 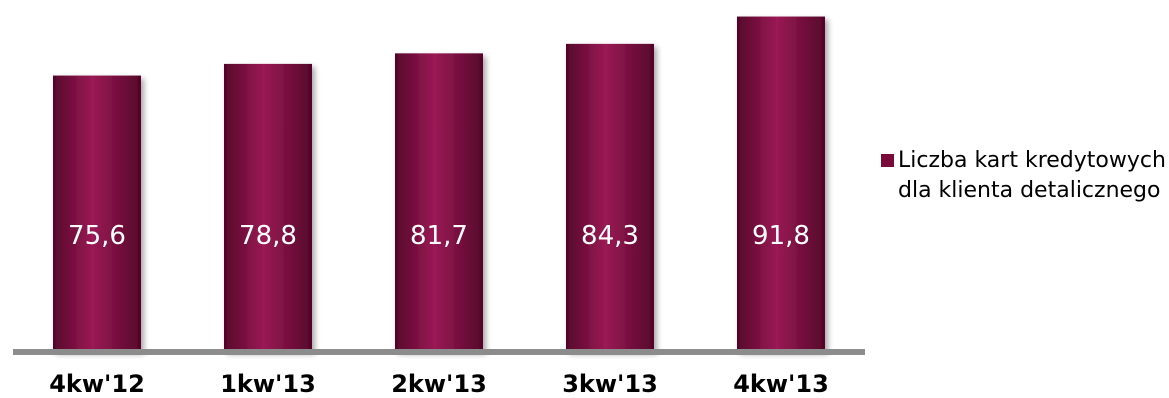 I want to click on bar-value-label-1: 78,8, so click(x=268, y=236).